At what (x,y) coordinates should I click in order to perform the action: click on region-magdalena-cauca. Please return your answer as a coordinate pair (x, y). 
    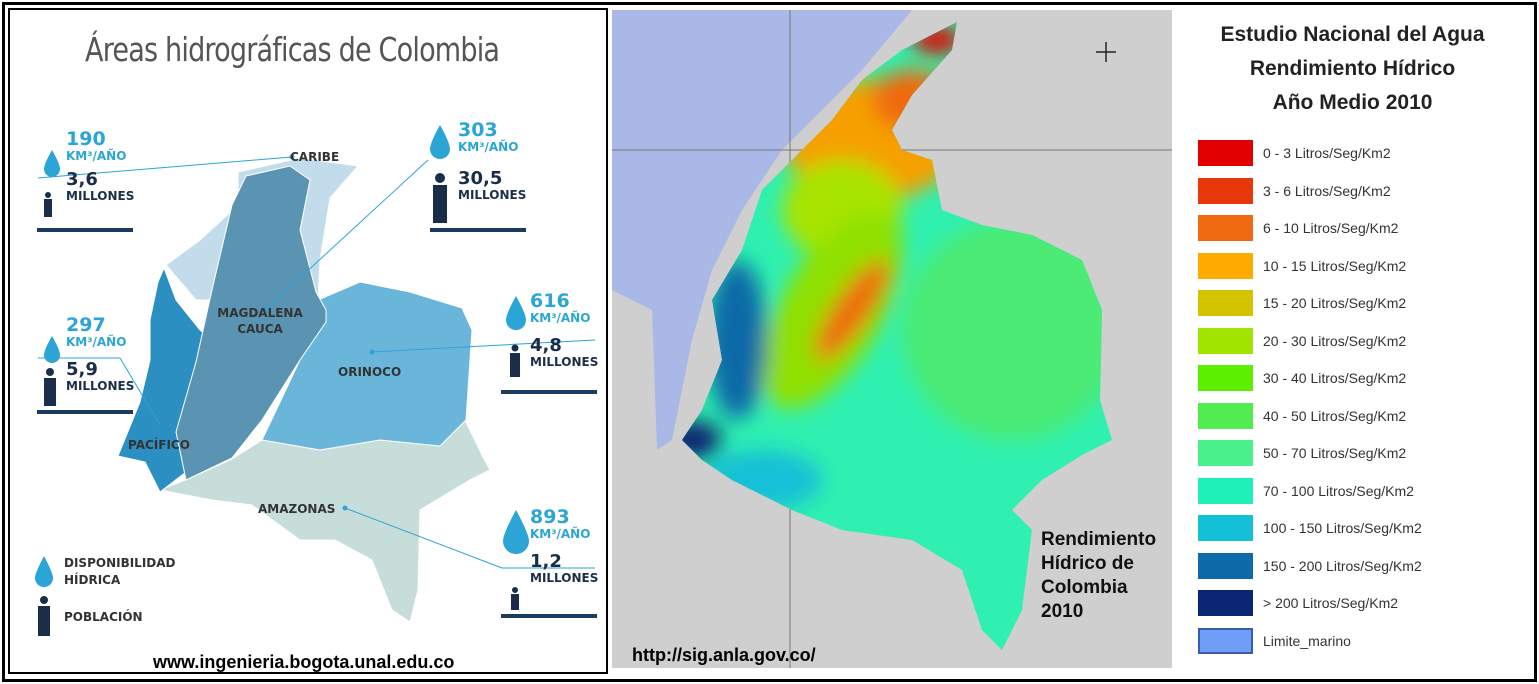
    Looking at the image, I should click on (251, 323).